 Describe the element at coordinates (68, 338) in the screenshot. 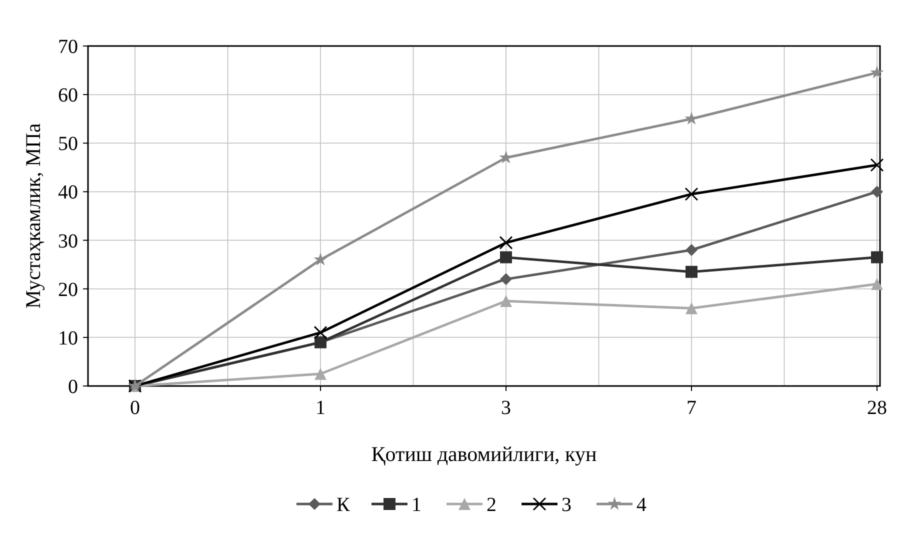

I see `y-tick-label: 10` at that location.